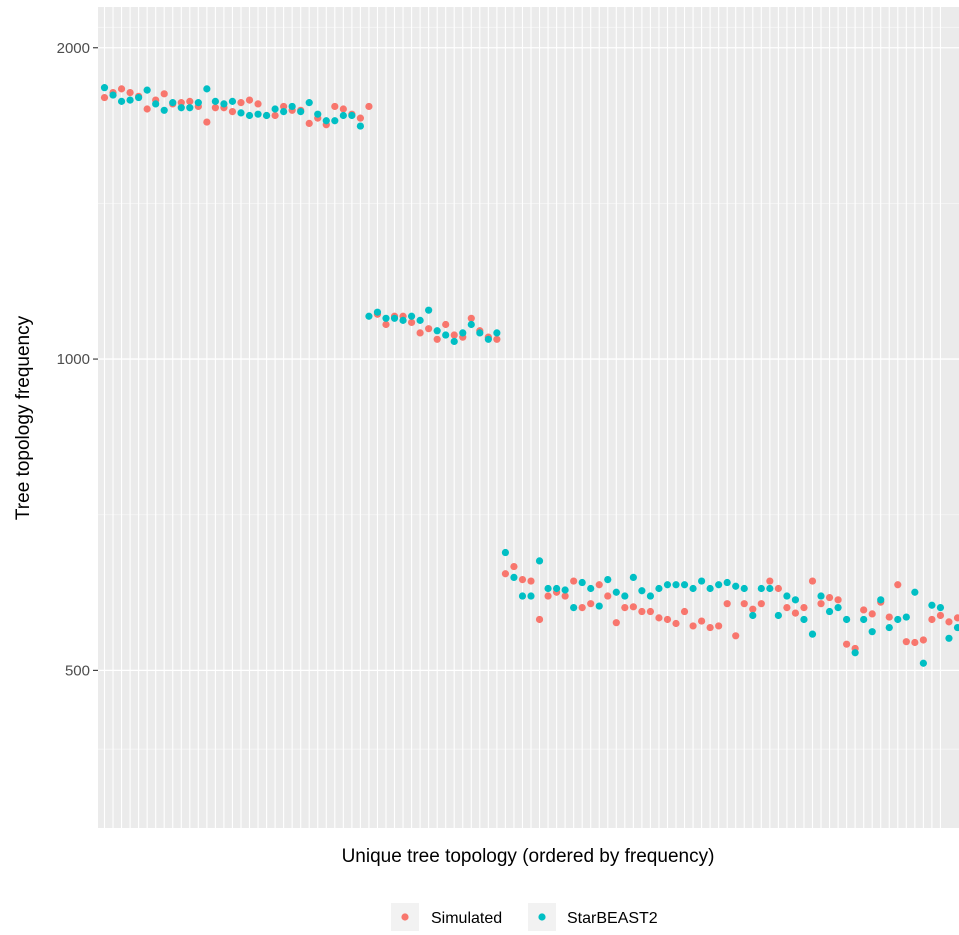  I want to click on legend-label-starbeast2: StarBEAST2, so click(612, 918).